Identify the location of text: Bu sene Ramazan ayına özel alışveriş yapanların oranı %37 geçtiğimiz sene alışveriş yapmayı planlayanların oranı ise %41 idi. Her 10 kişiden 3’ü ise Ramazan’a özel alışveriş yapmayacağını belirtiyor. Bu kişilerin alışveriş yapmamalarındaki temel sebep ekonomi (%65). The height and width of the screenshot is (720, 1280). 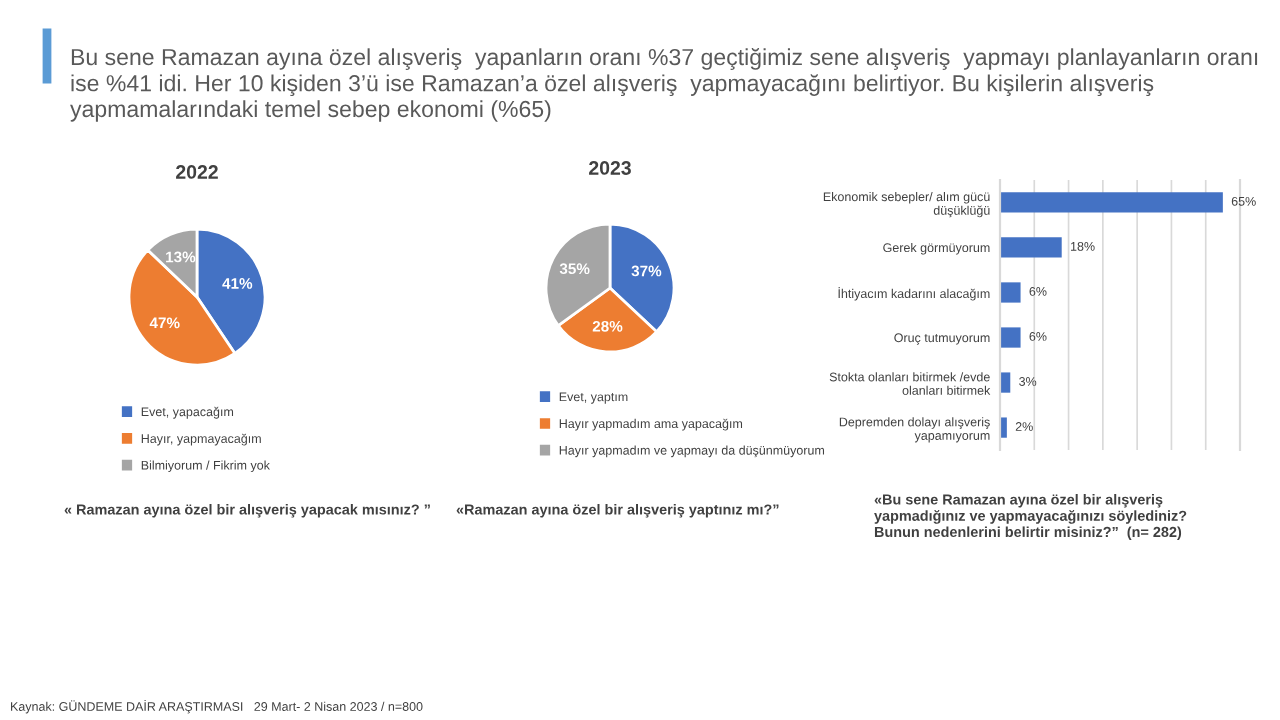
(664, 85).